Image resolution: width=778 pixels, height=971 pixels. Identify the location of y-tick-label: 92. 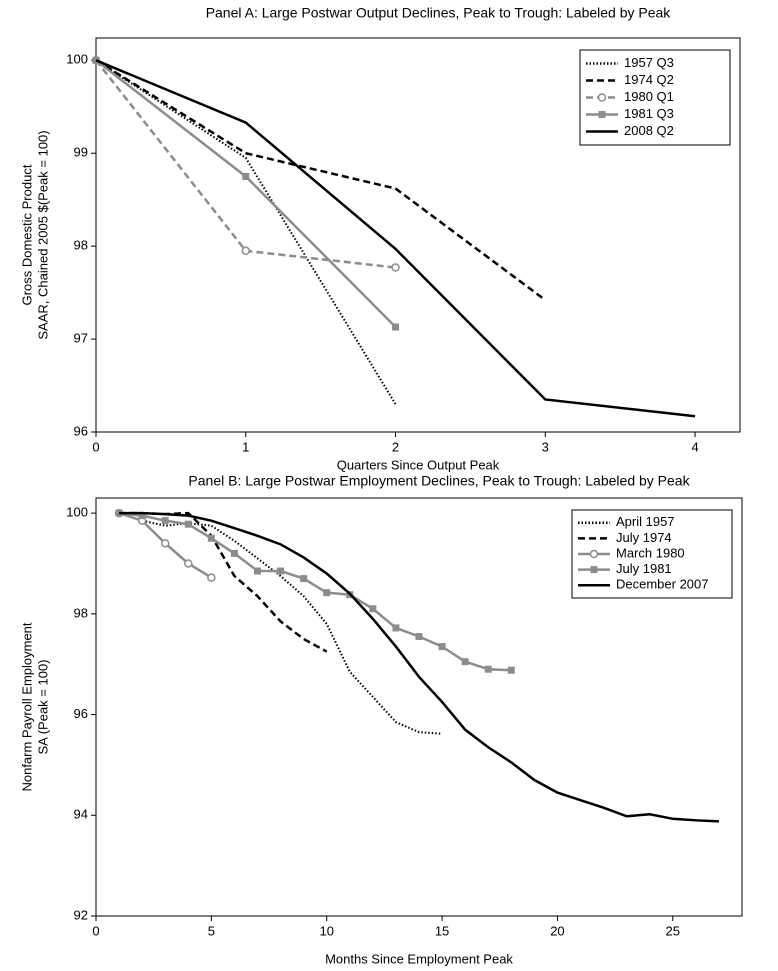
(81, 914).